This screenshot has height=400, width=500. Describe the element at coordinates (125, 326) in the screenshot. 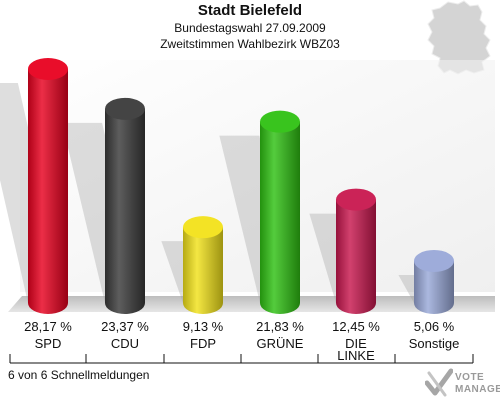

I see `value-label: 23,37 %` at that location.